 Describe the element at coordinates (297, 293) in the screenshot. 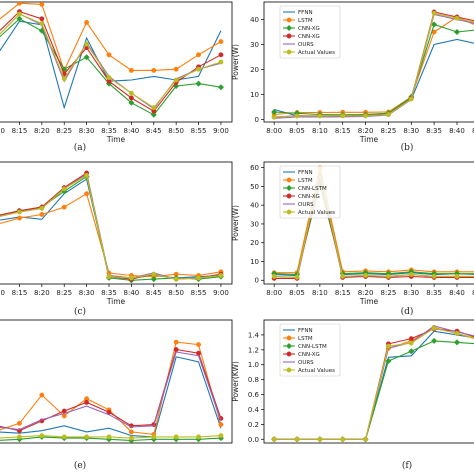

I see `x-tick-label: 8:05` at that location.